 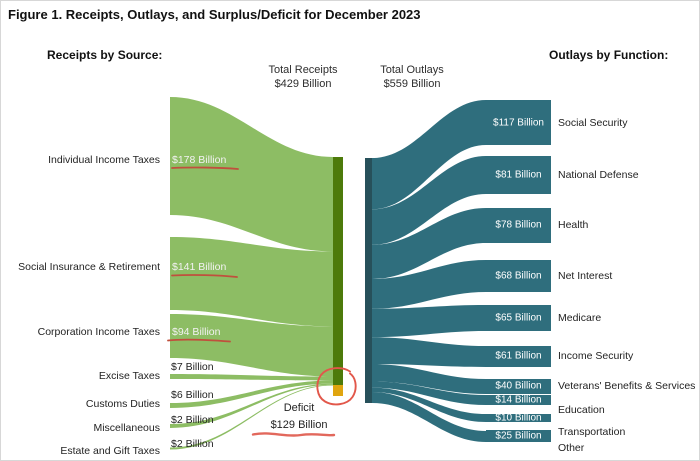 What do you see at coordinates (609, 55) in the screenshot?
I see `outlays-section-header: Outlays by Function:` at bounding box center [609, 55].